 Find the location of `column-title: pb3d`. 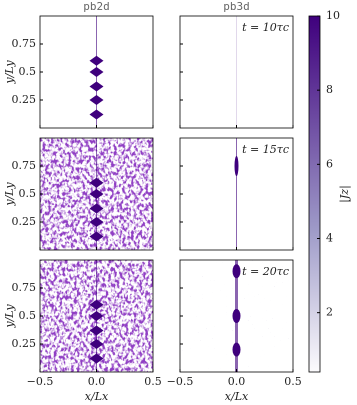

column-title: pb3d is located at coordinates (236, 6).